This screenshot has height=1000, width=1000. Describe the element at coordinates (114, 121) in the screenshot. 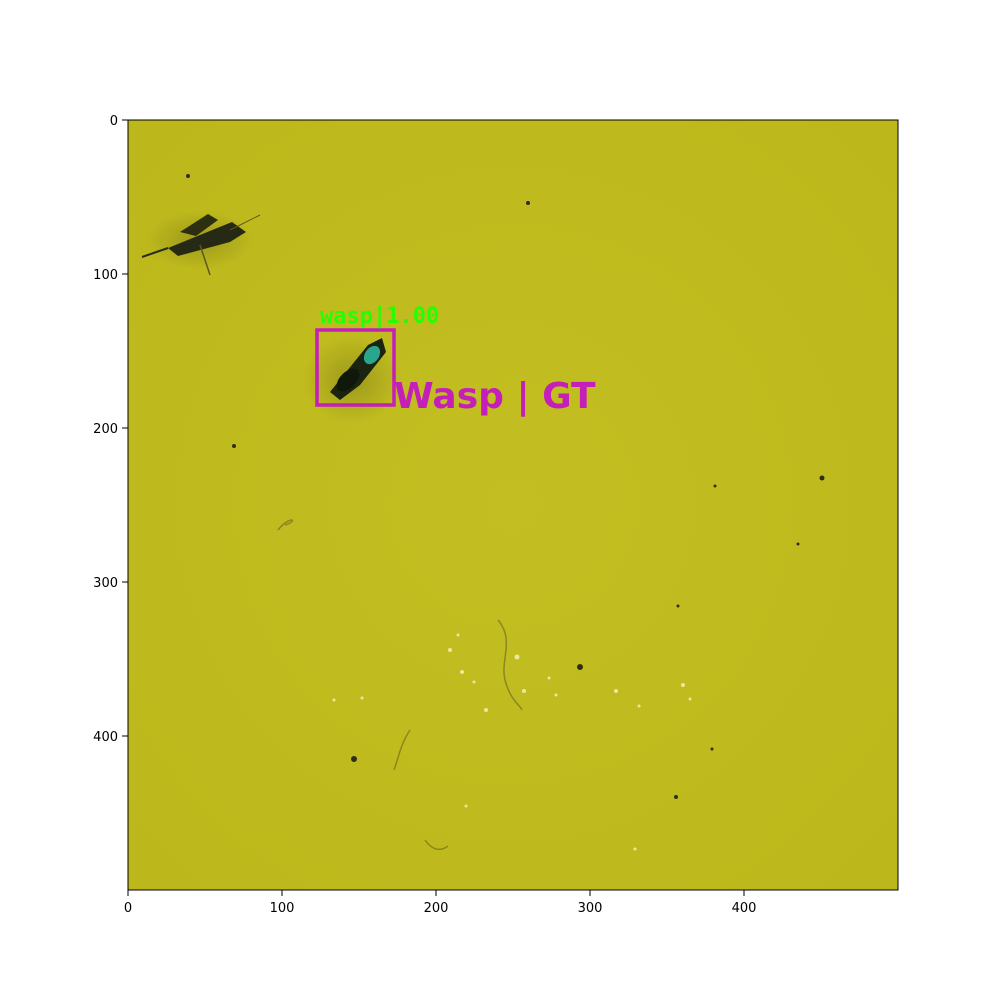

I see `y-tick-label: 0` at that location.